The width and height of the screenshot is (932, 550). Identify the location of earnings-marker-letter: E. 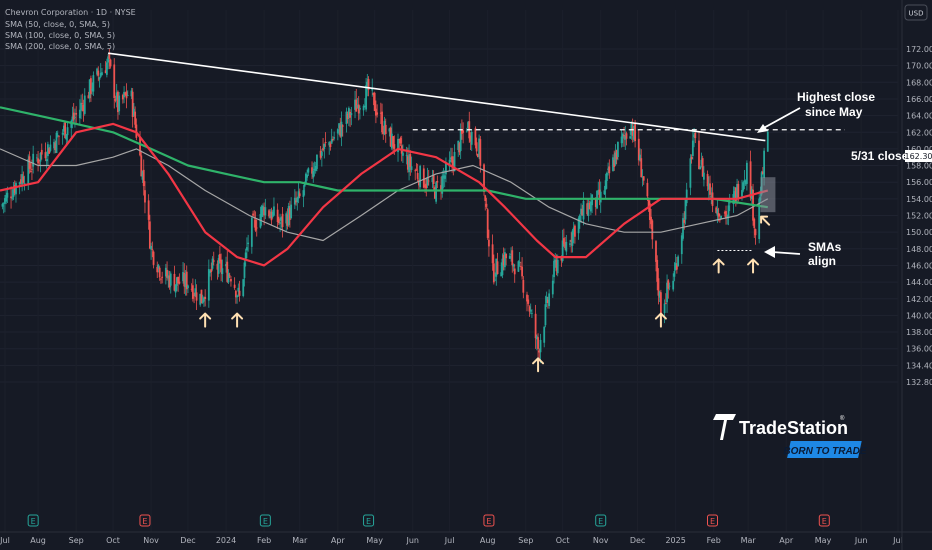
(265, 521).